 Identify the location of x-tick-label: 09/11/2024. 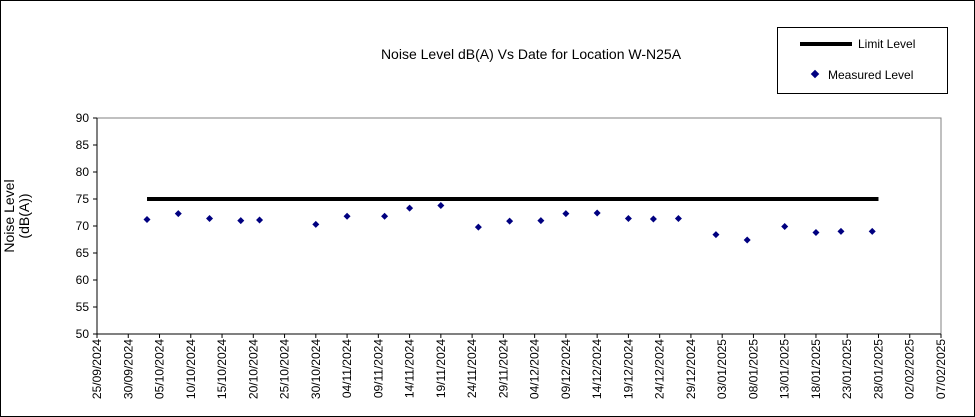
(378, 368).